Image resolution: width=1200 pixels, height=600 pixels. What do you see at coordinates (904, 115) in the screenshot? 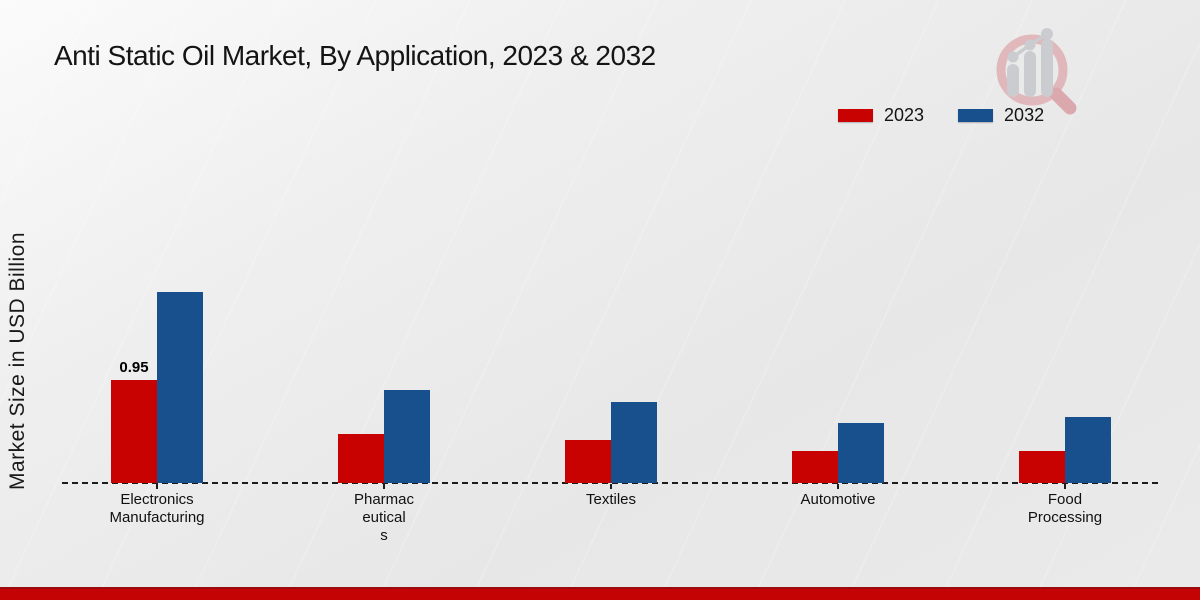
I see `legend-label: 2023` at bounding box center [904, 115].